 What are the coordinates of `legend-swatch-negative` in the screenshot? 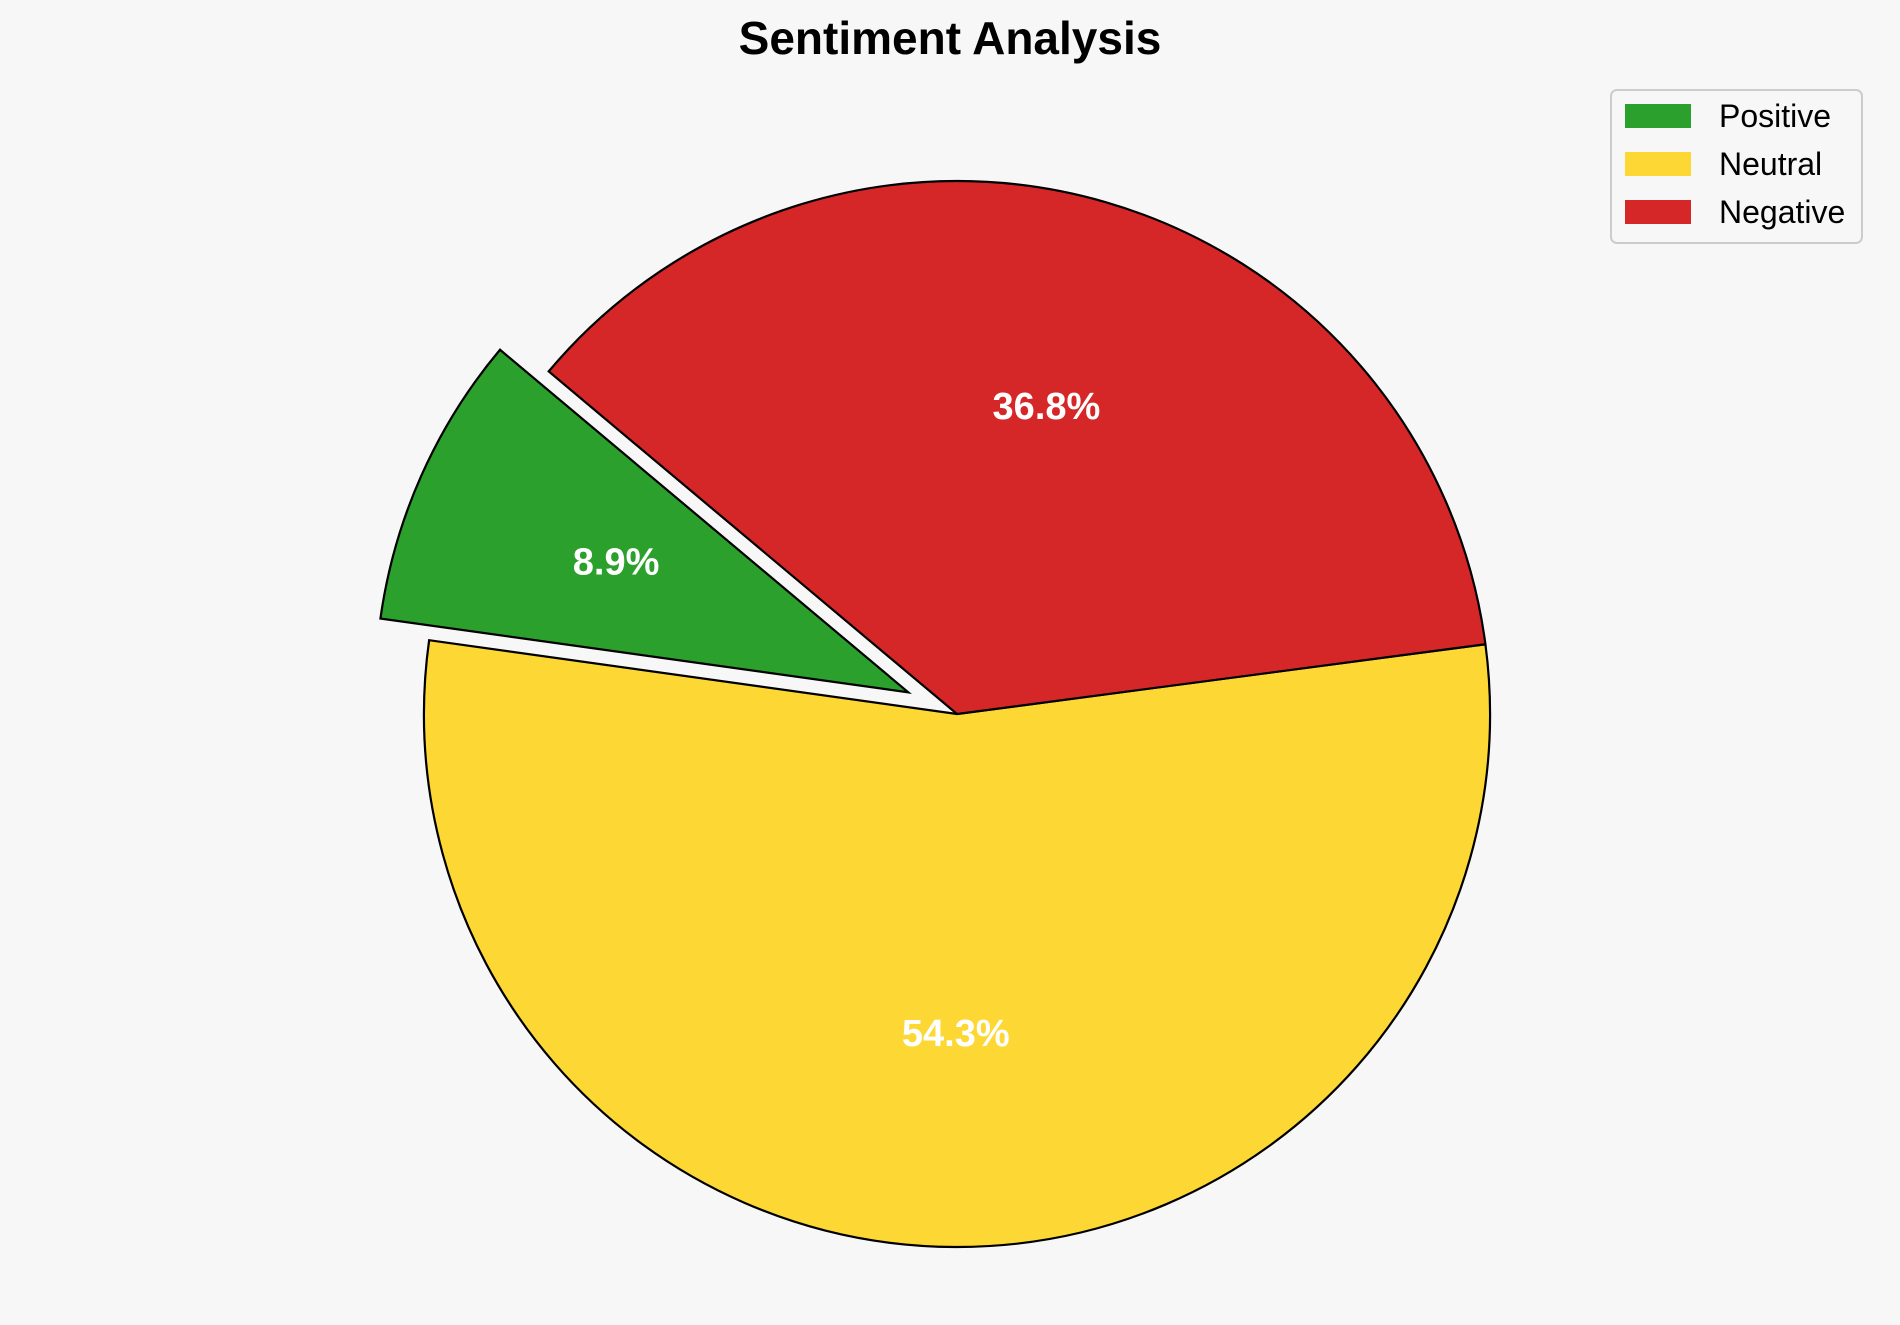 It's located at (1658, 212).